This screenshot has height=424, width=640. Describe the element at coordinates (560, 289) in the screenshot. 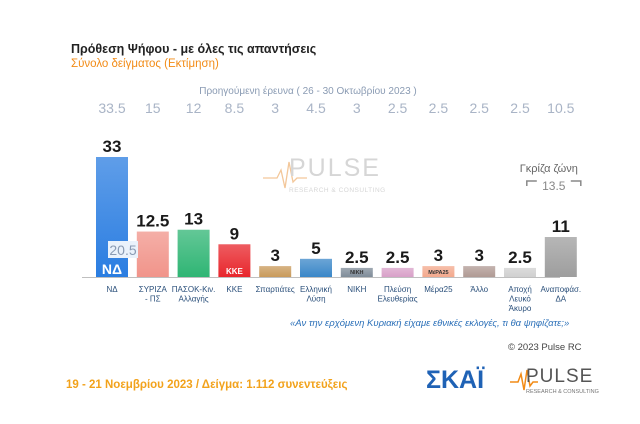

I see `category-label: Αναποφάσ.` at that location.